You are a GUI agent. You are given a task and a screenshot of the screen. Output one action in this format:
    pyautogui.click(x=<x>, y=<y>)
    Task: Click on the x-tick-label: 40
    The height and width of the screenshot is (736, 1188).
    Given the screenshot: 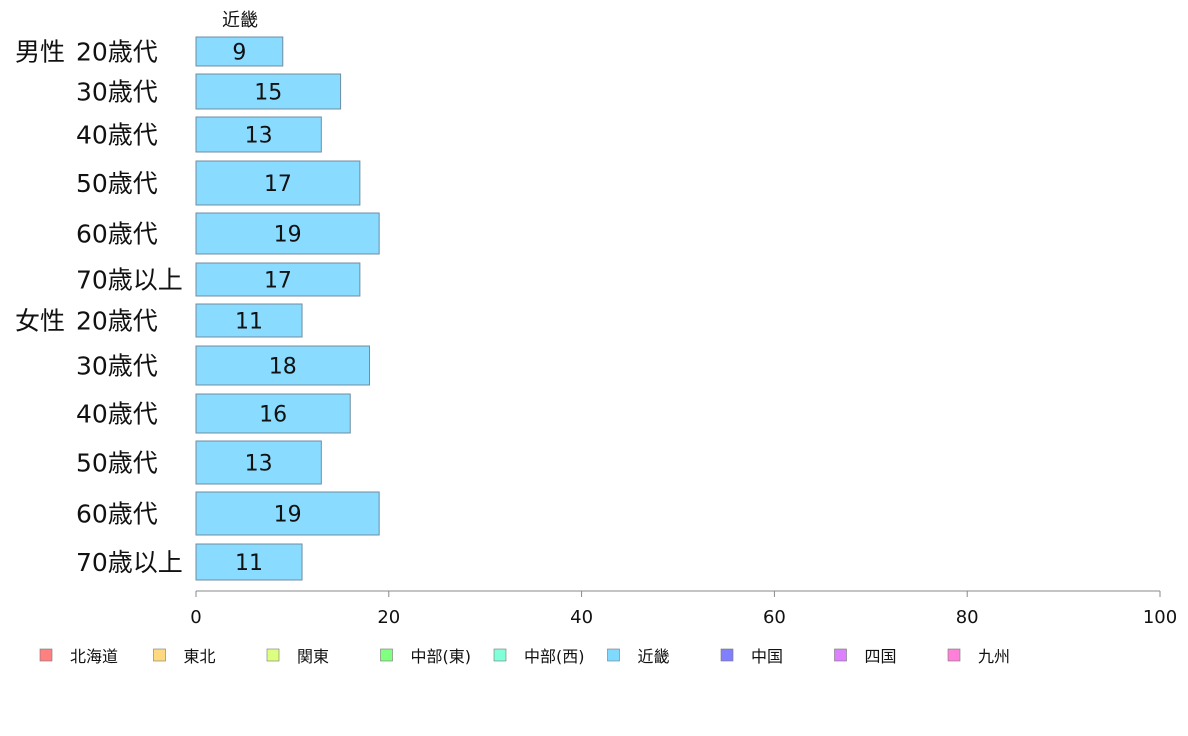 What is the action you would take?
    pyautogui.click(x=581, y=617)
    